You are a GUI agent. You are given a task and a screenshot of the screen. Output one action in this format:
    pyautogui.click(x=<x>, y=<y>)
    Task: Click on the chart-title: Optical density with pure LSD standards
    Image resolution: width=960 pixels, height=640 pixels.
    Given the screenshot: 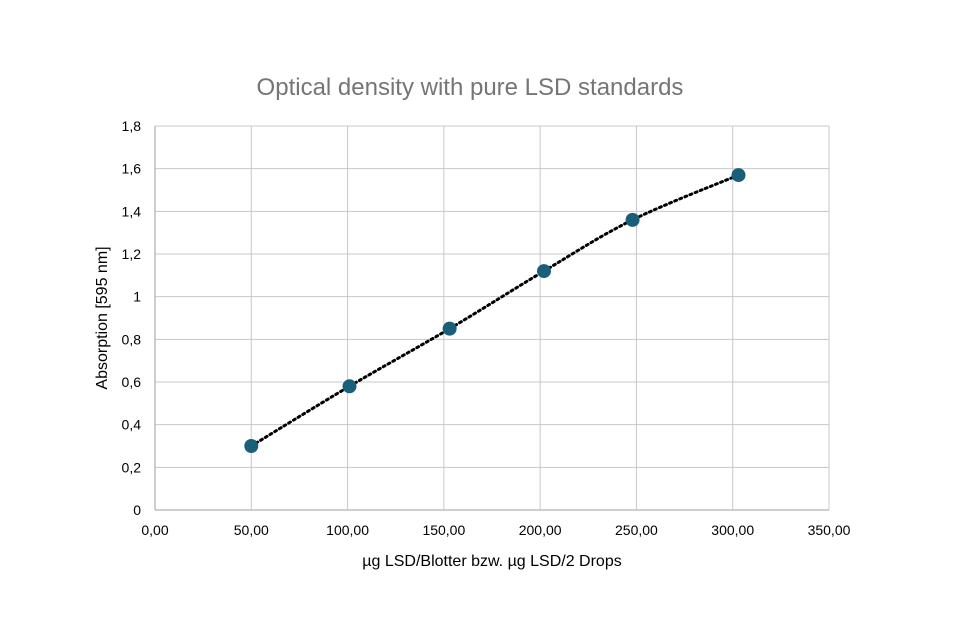 What is the action you would take?
    pyautogui.click(x=470, y=87)
    